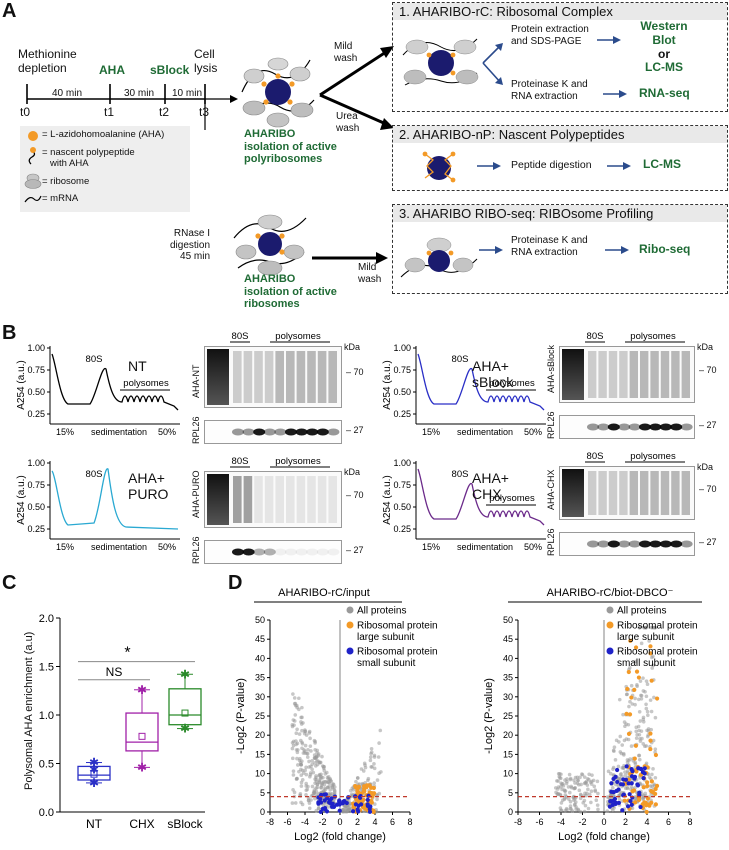 Image resolution: width=729 pixels, height=850 pixels. I want to click on rpl26-blot-strip, so click(627, 544).